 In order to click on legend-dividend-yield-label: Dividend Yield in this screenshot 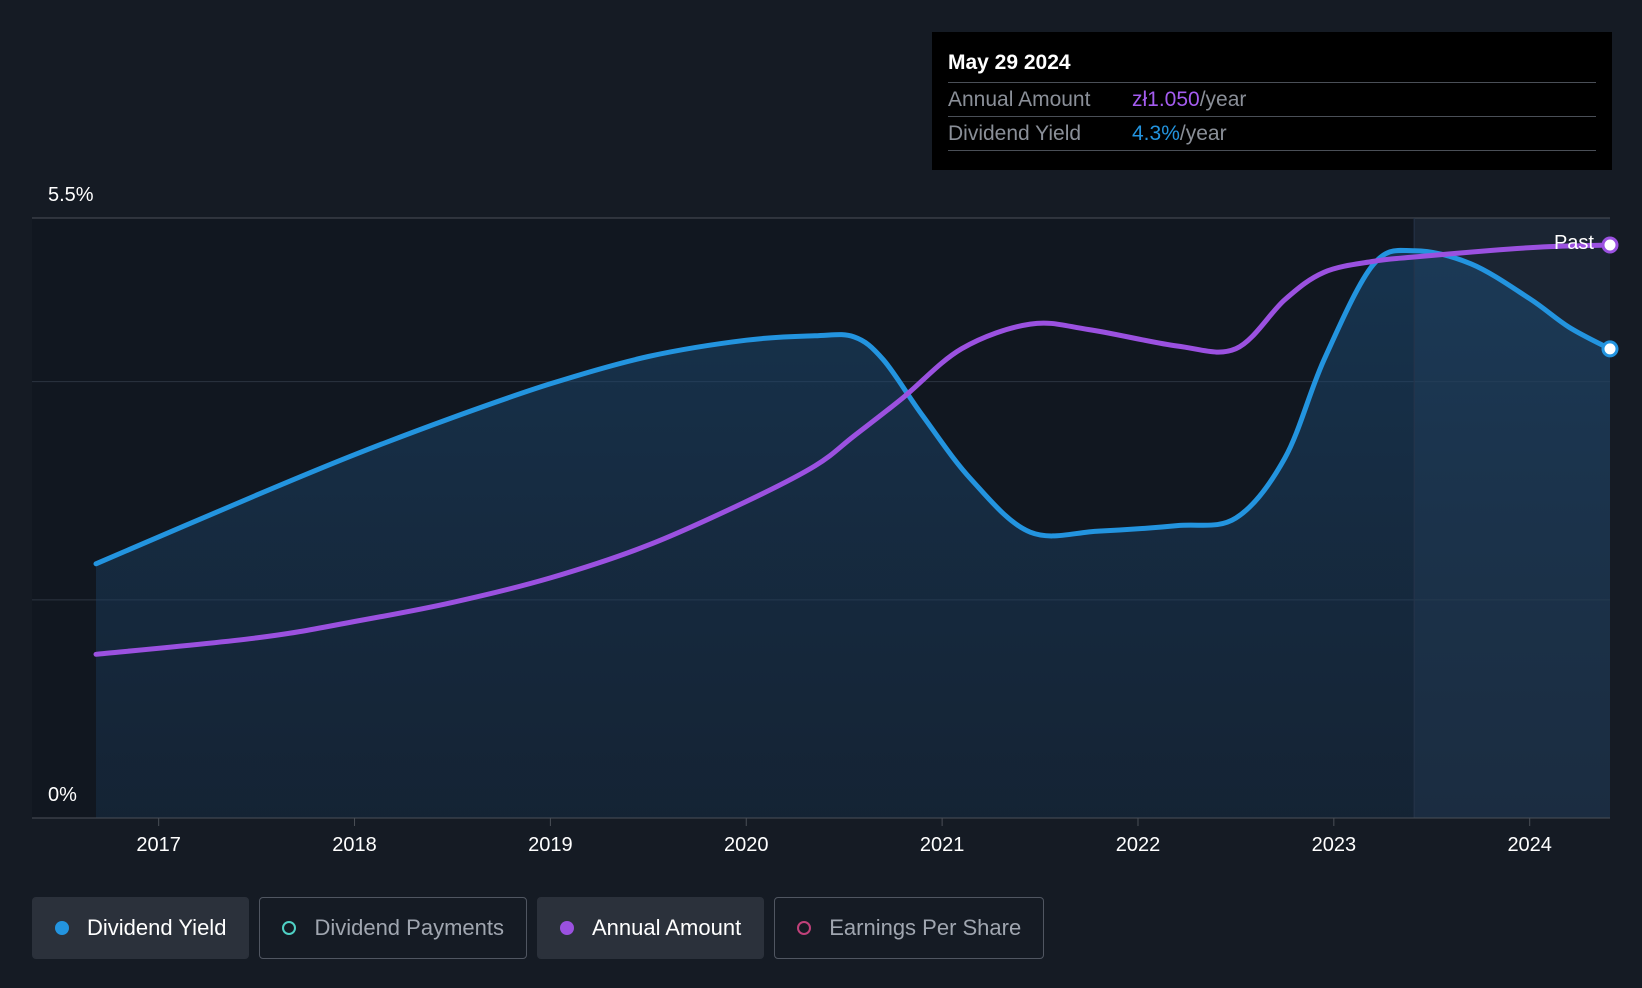, I will do `click(157, 927)`.